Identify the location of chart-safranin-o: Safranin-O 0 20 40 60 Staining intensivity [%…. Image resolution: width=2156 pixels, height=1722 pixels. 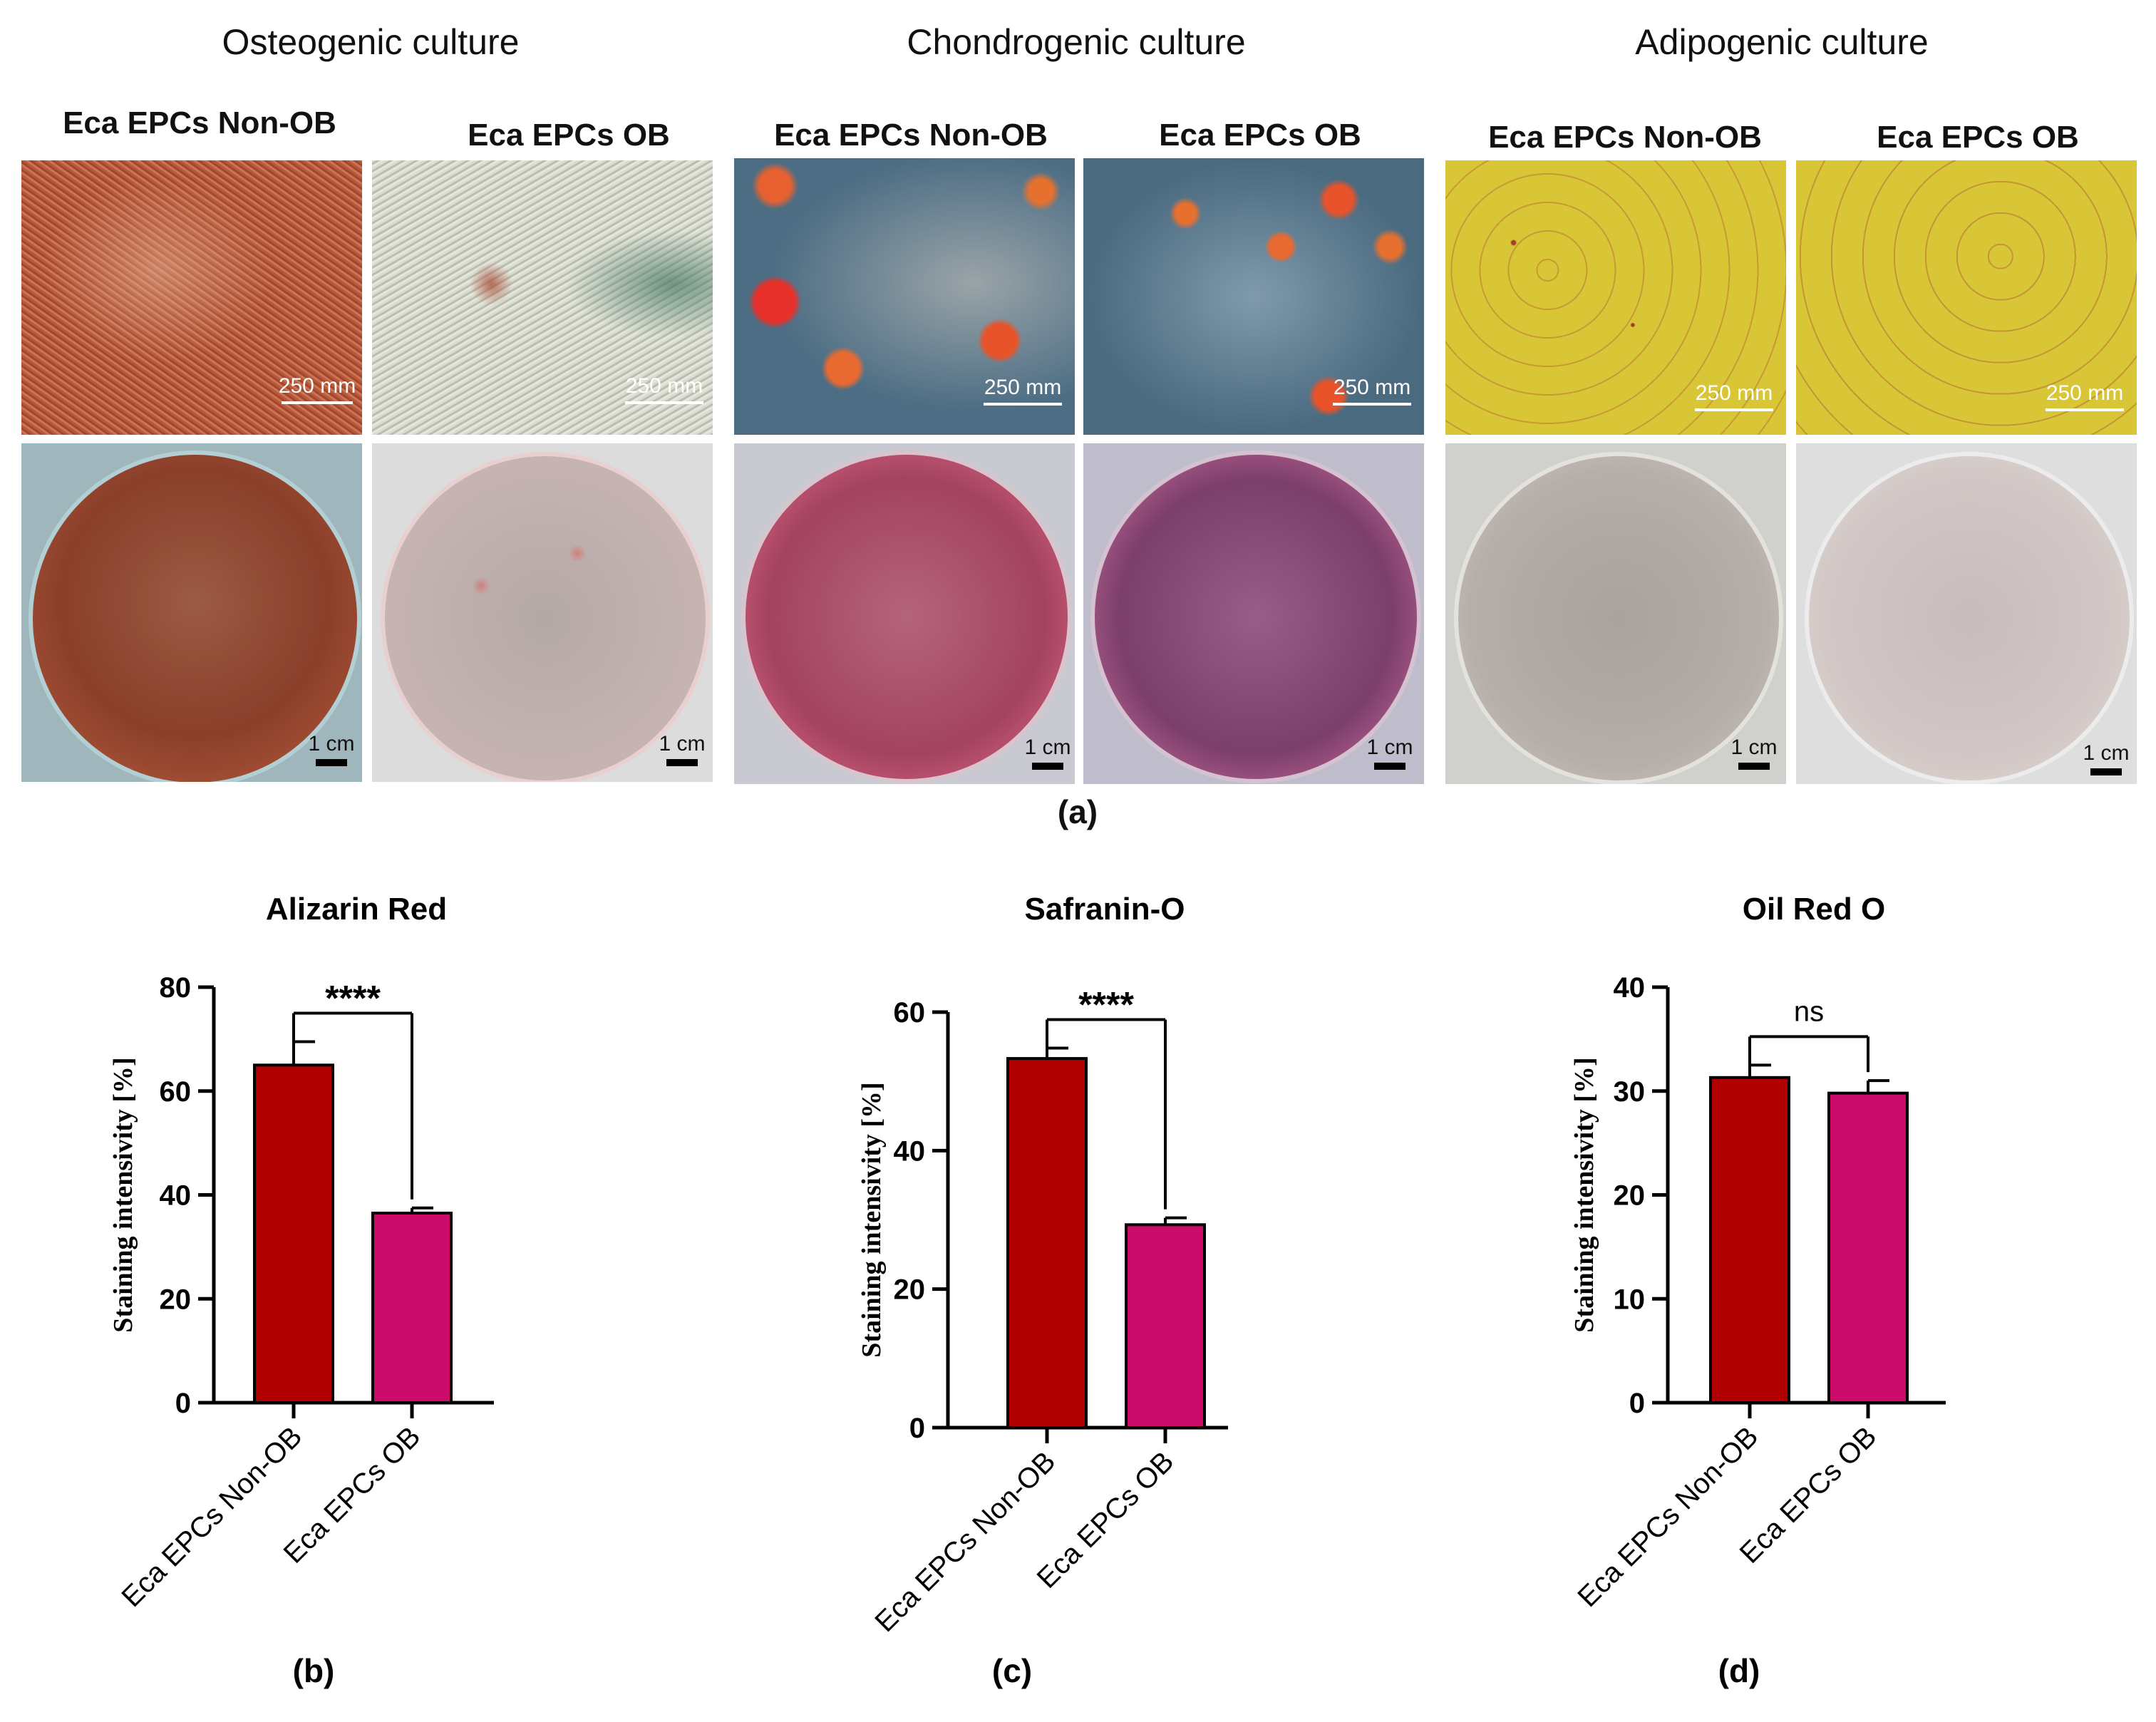
(1042, 1290).